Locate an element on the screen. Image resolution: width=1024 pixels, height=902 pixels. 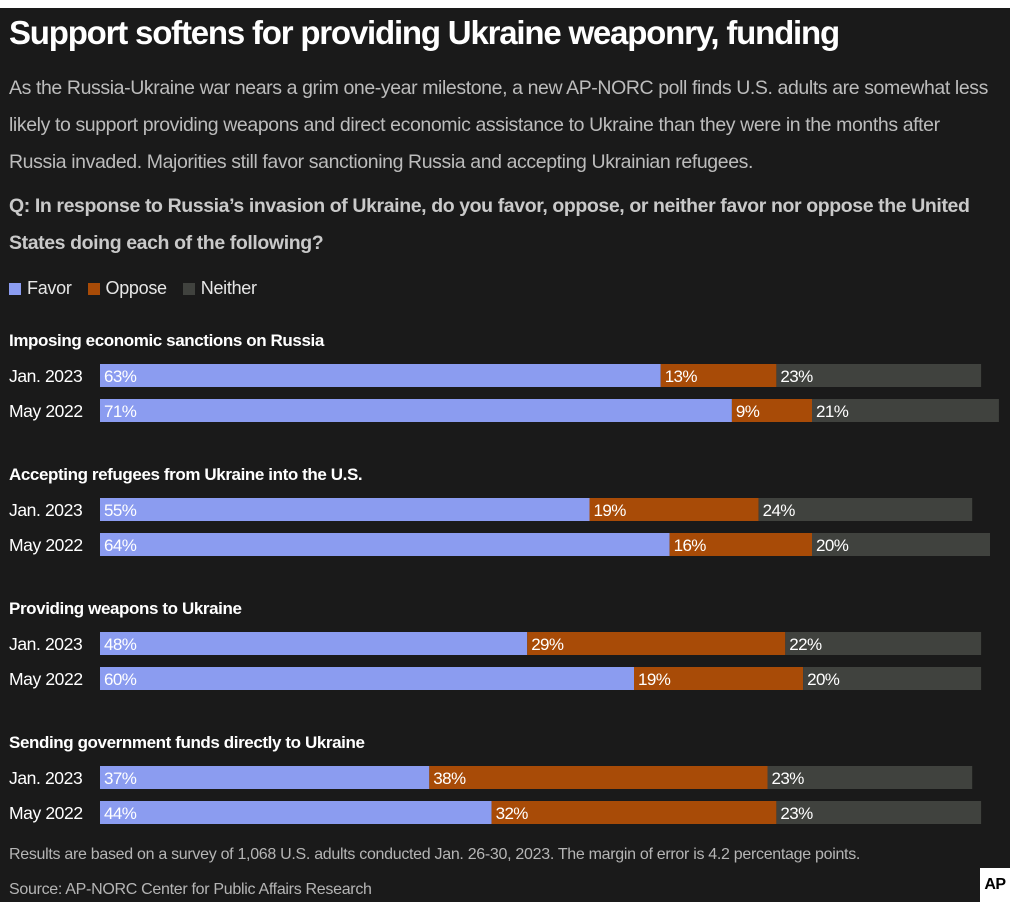
data-label-neither: 22% is located at coordinates (805, 644).